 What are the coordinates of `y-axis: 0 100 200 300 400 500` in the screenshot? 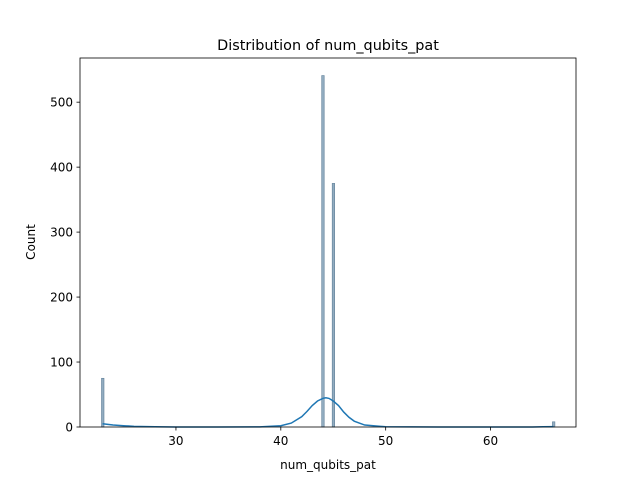 It's located at (65, 265).